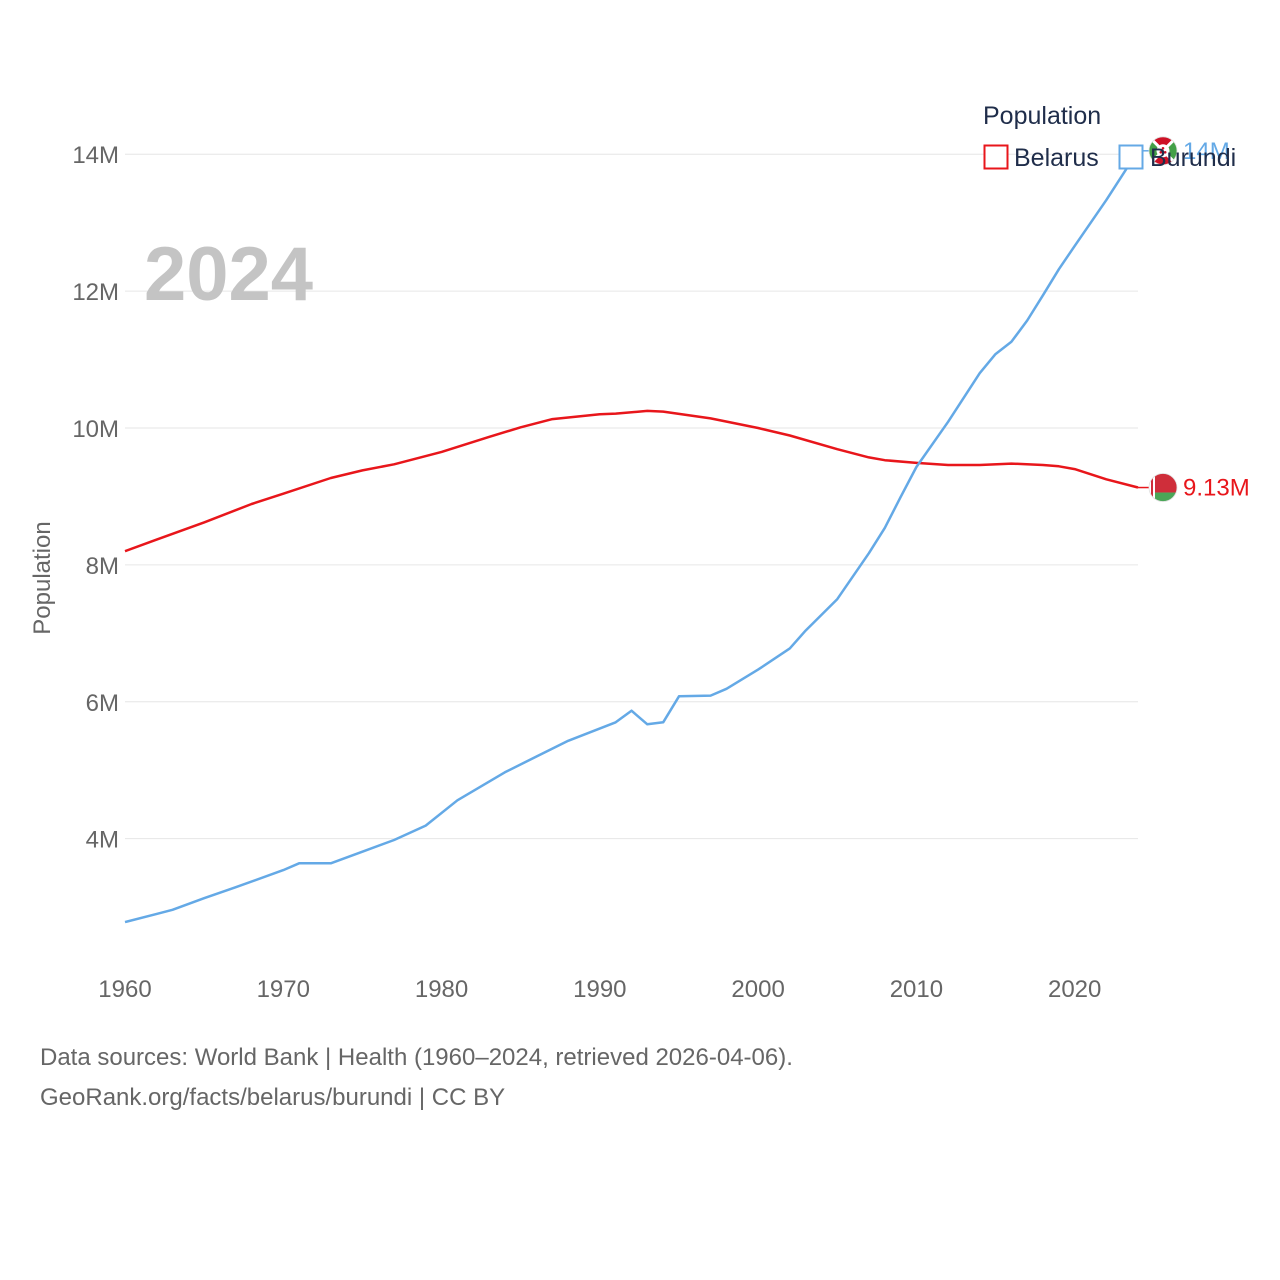  Describe the element at coordinates (757, 989) in the screenshot. I see `x-tick-label: 2000` at that location.